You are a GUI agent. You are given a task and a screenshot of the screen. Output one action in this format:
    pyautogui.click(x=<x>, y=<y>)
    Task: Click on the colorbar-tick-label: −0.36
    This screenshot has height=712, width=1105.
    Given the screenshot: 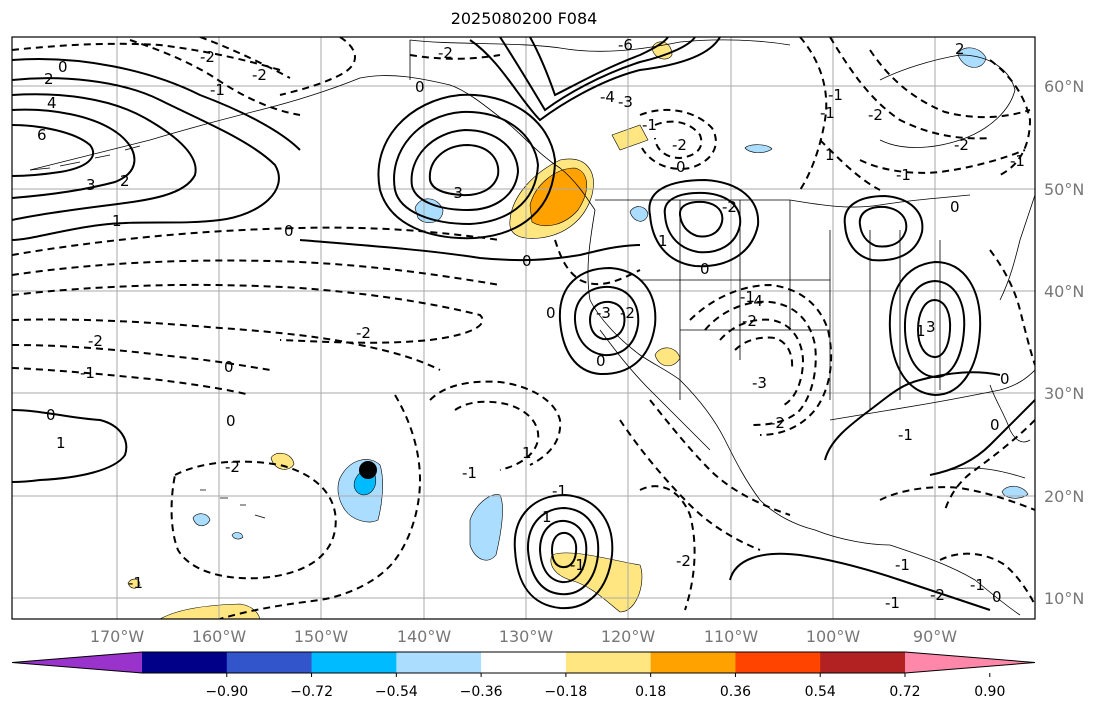 What is the action you would take?
    pyautogui.click(x=481, y=692)
    